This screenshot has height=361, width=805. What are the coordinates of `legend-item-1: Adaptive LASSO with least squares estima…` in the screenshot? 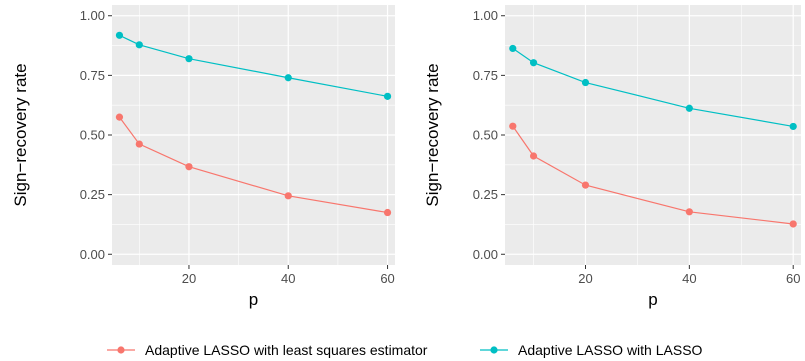 It's located at (267, 350).